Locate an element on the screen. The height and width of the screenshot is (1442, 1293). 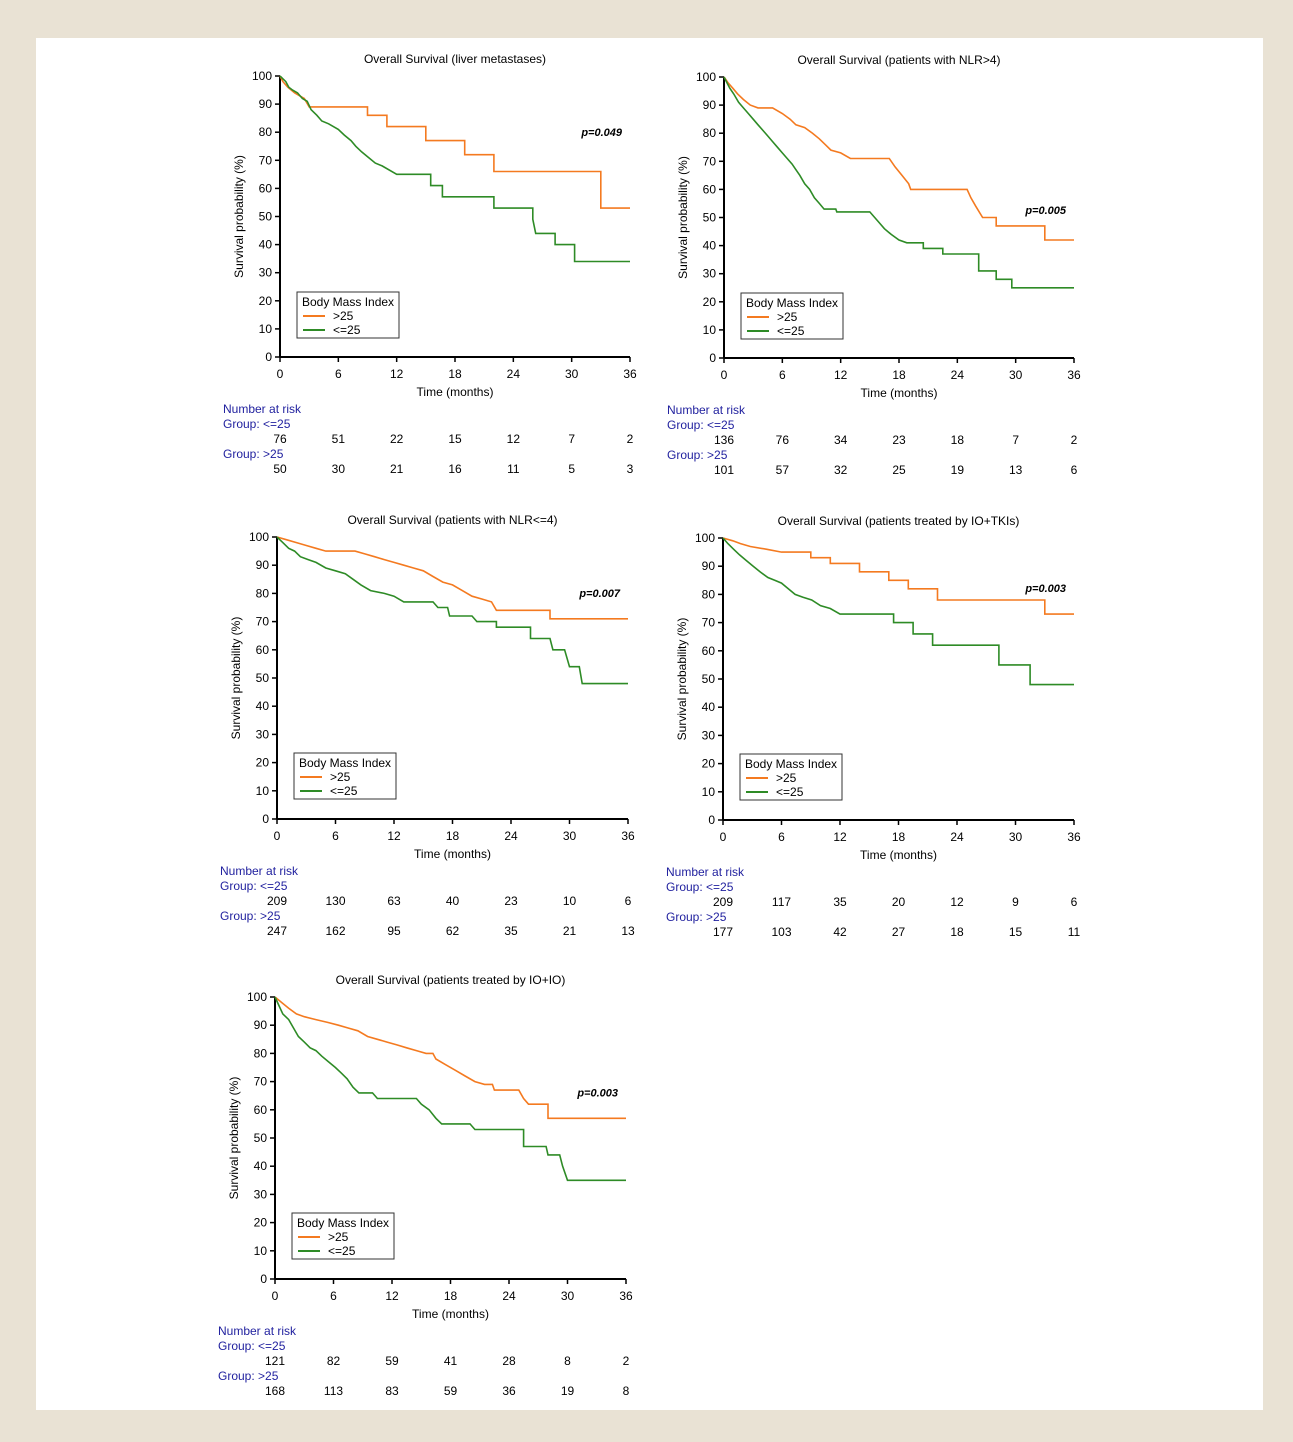
p-value-label: p=0.005 is located at coordinates (1045, 211).